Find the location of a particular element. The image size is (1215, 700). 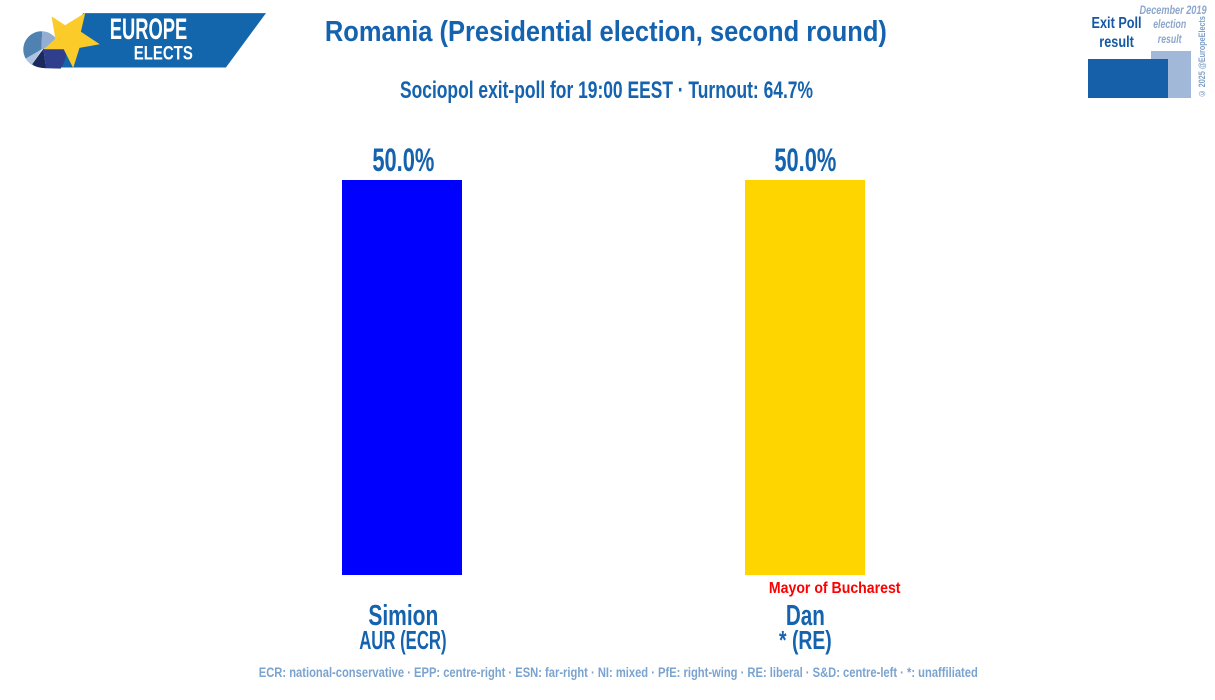

svg-text: ELECTS is located at coordinates (163, 54).